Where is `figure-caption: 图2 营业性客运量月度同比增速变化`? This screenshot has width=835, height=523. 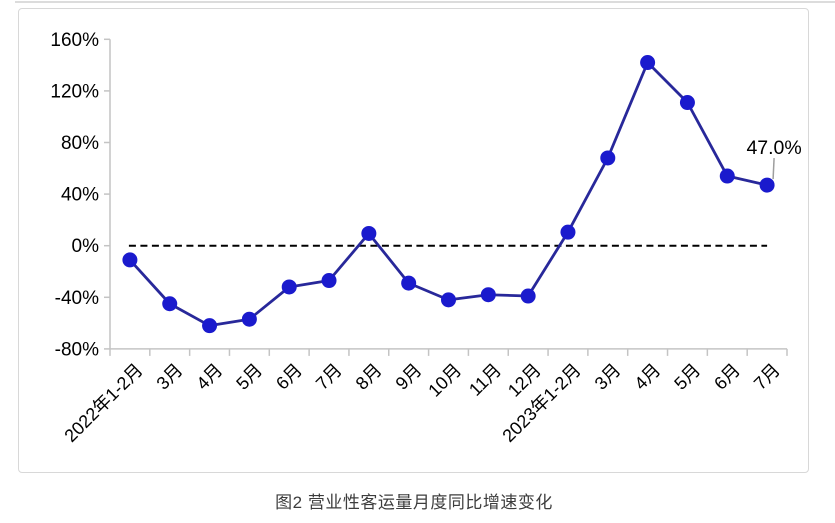 figure-caption: 图2 营业性客运量月度同比增速变化 is located at coordinates (414, 502).